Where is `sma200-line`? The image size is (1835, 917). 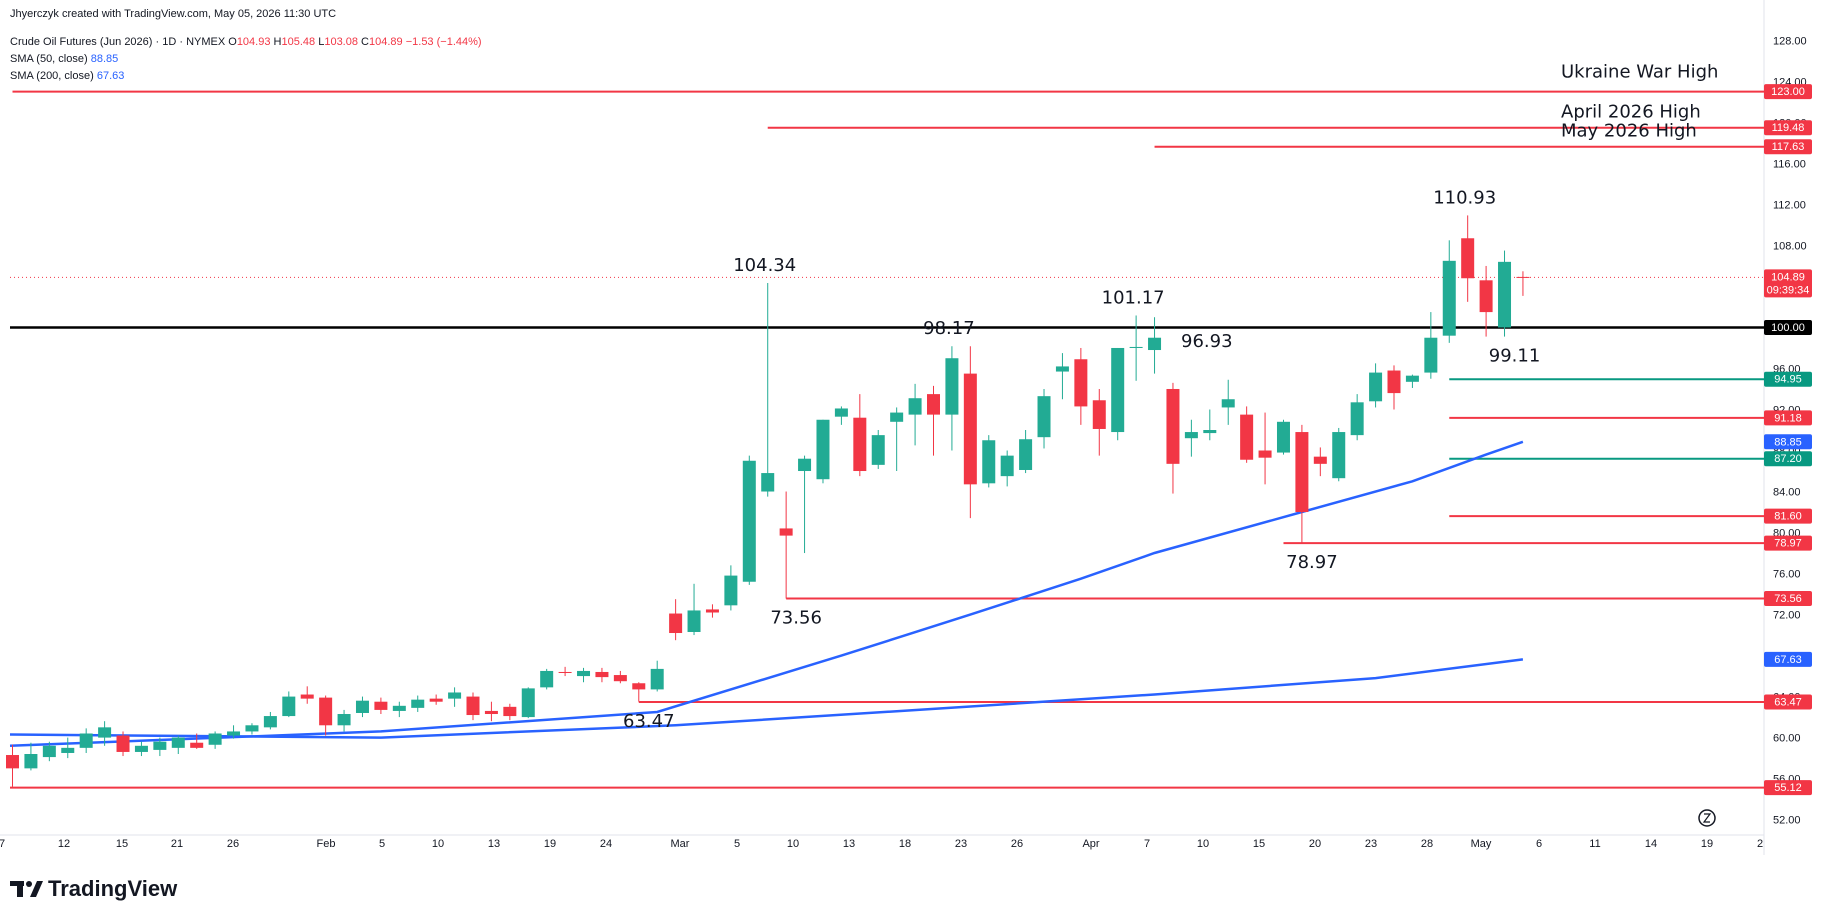 sma200-line is located at coordinates (766, 698).